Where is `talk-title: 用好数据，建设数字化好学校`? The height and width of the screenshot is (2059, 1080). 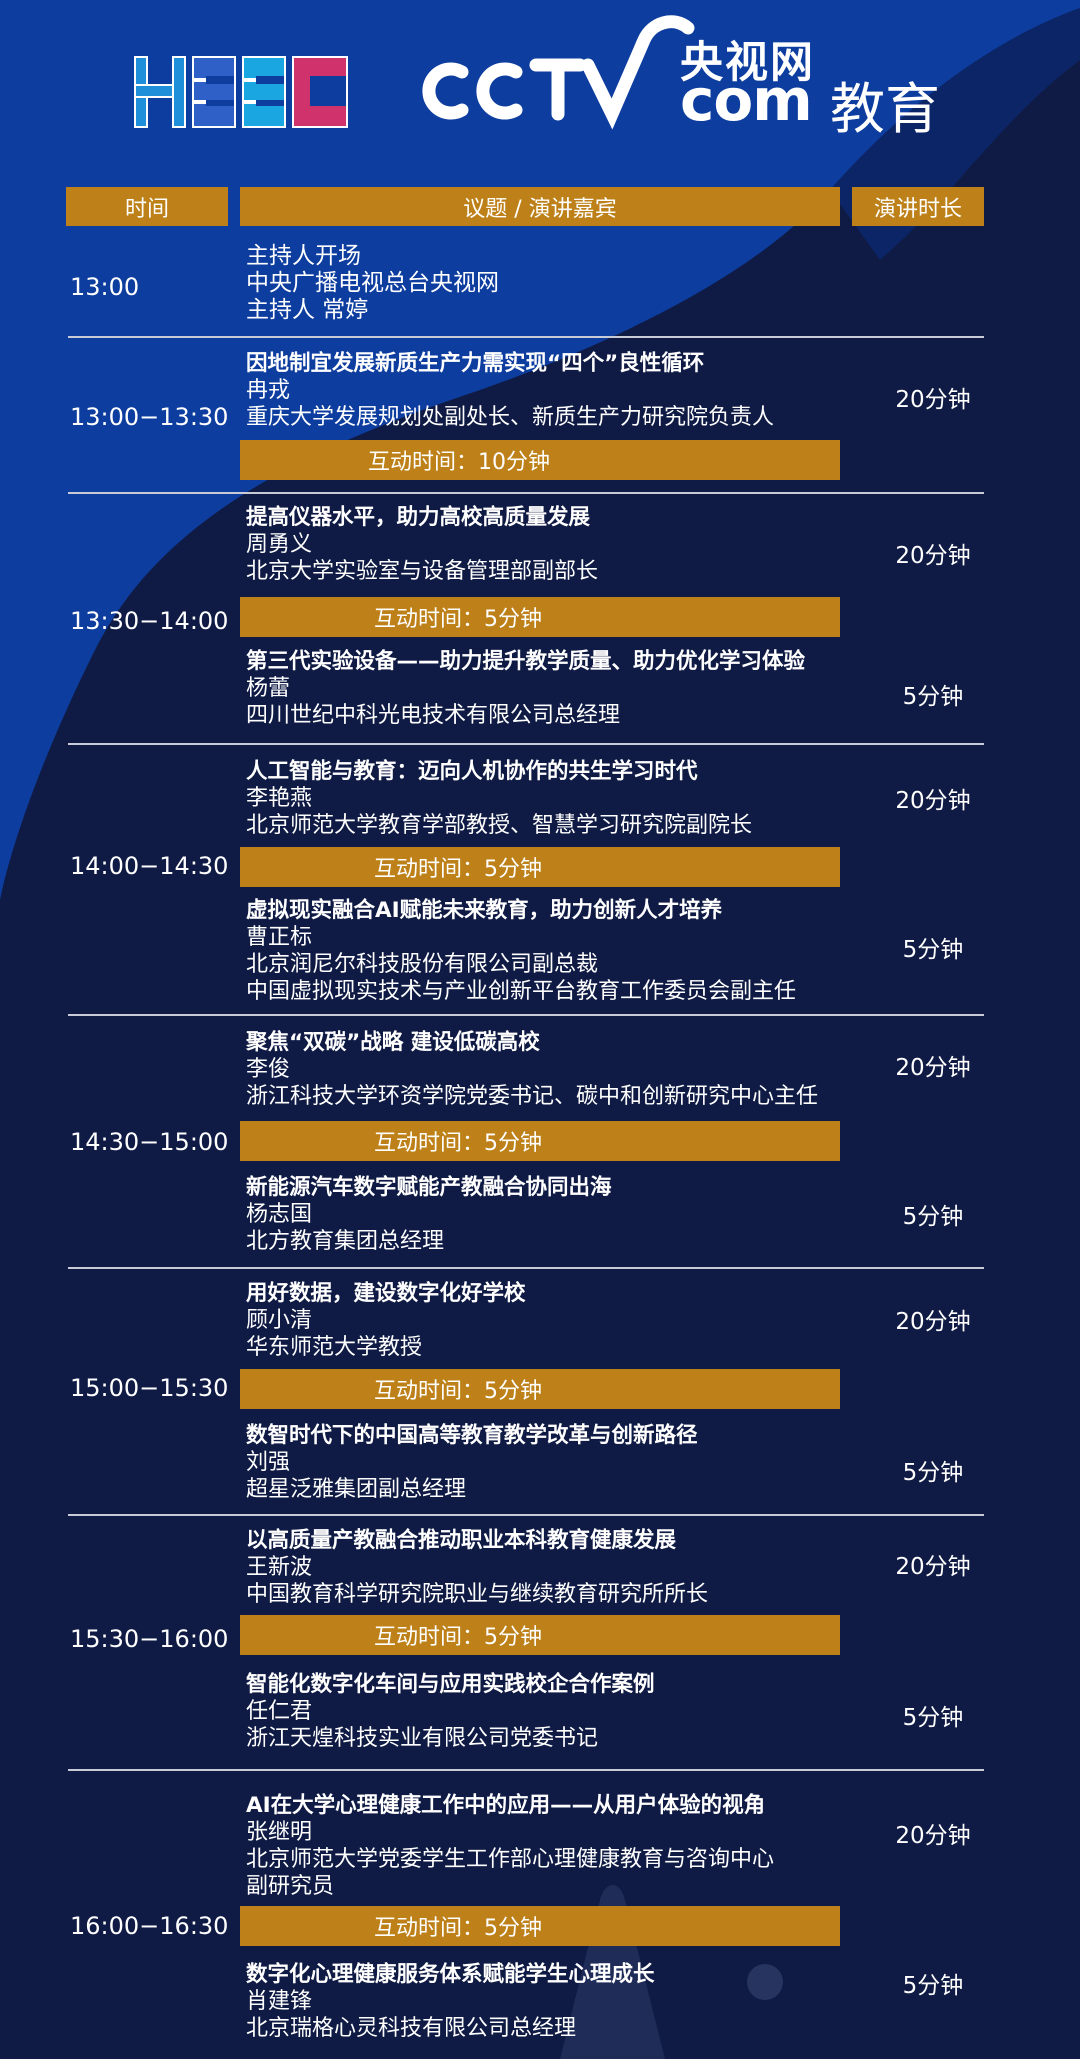
talk-title: 用好数据，建设数字化好学校 is located at coordinates (386, 1293).